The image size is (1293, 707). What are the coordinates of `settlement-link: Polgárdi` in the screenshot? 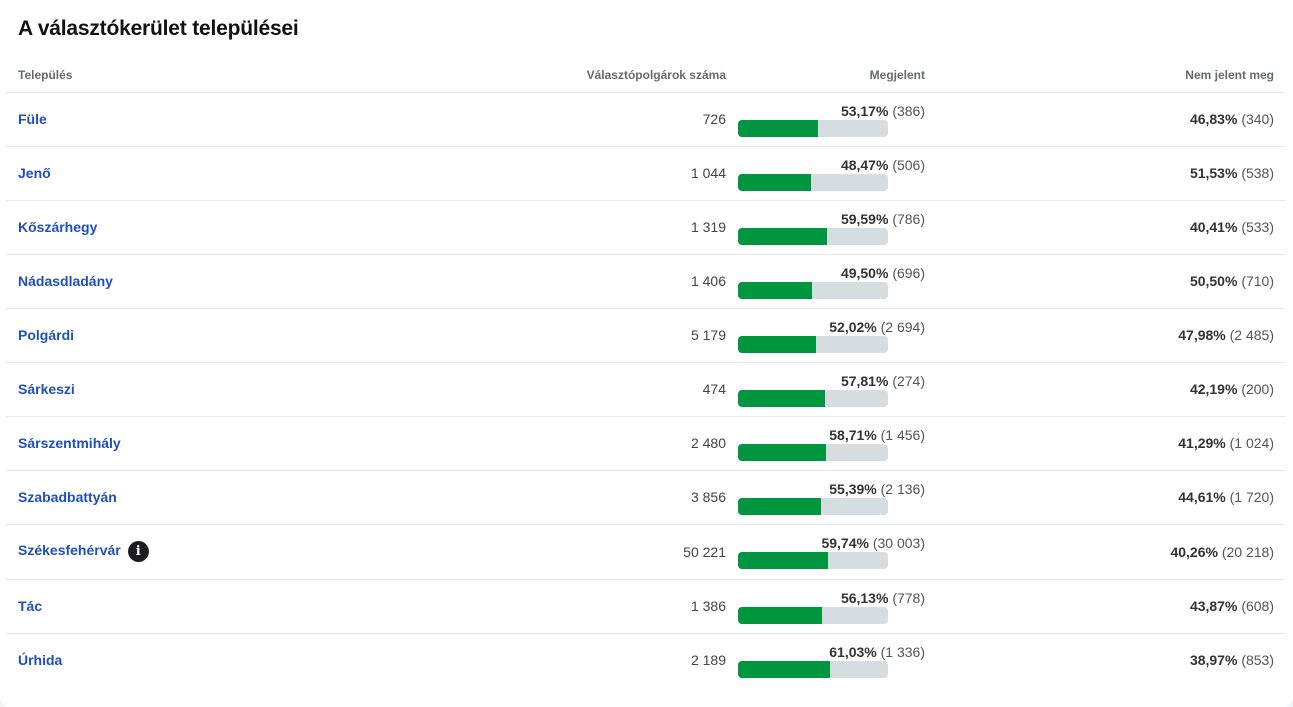 It's located at (46, 335).